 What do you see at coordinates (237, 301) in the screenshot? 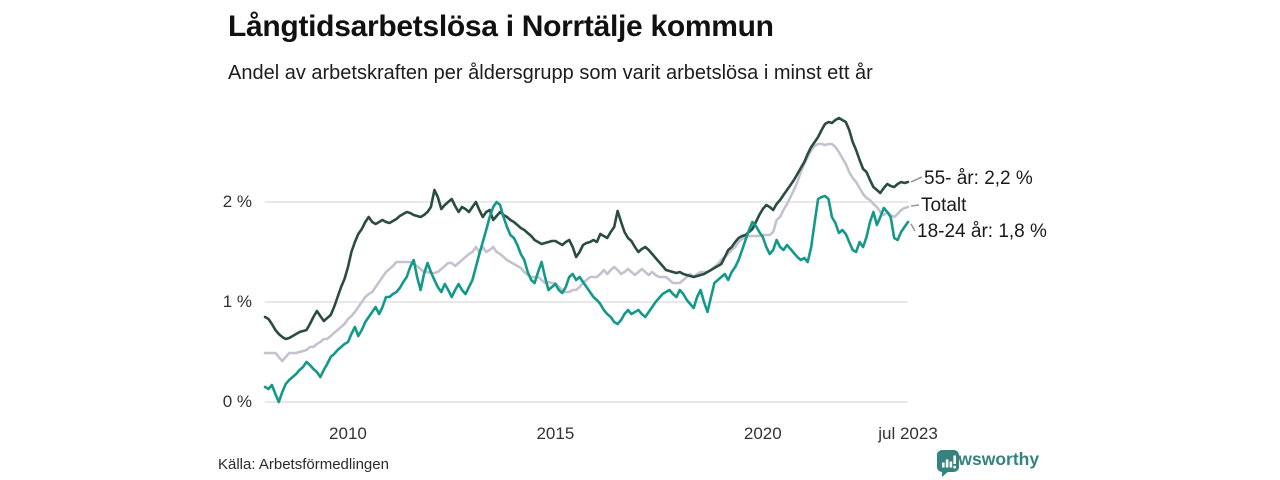
I see `y-axis-tick-label: 1 %` at bounding box center [237, 301].